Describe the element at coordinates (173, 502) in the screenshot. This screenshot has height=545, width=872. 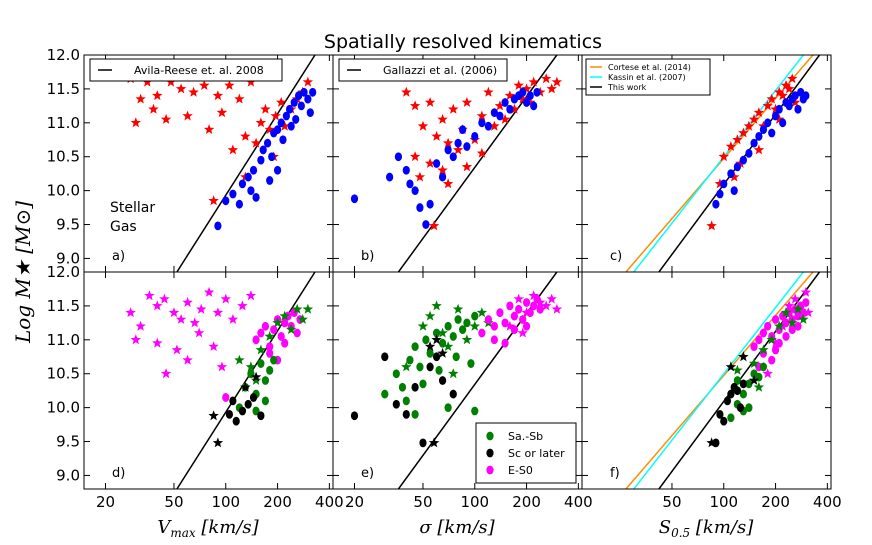
I see `x-tick-label: 50` at that location.